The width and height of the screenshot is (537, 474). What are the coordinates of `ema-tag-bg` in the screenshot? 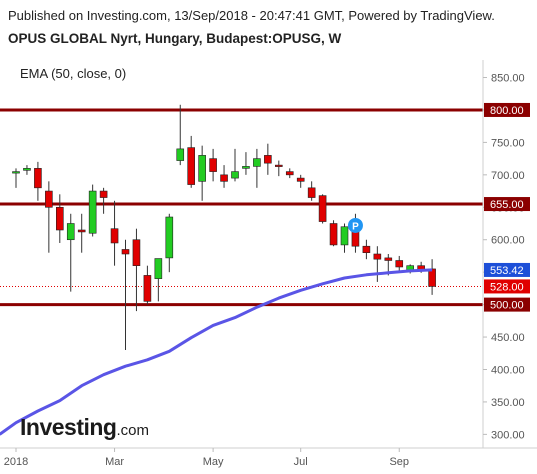 It's located at (507, 269).